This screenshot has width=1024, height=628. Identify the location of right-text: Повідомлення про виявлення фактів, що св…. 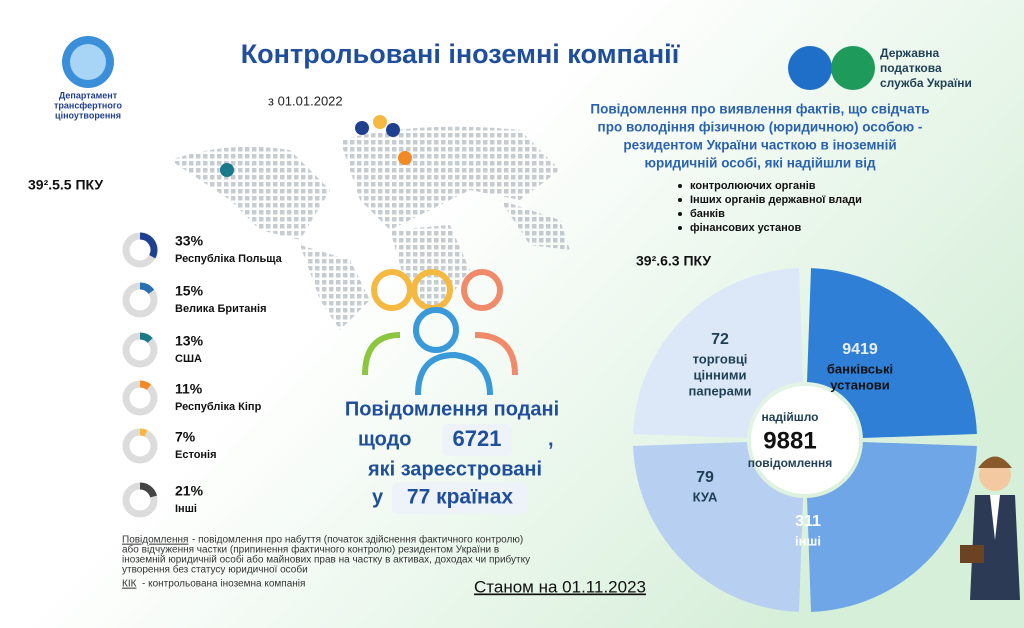
(759, 168).